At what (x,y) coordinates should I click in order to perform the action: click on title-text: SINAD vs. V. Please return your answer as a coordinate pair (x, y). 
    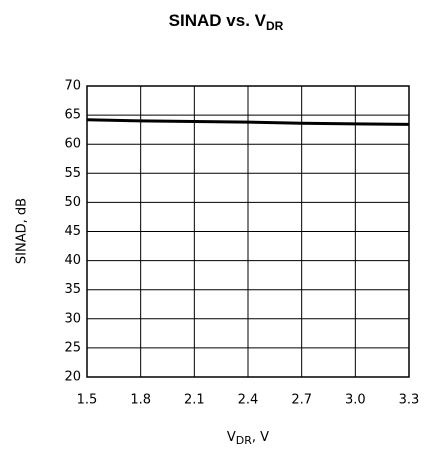
    Looking at the image, I should click on (218, 20).